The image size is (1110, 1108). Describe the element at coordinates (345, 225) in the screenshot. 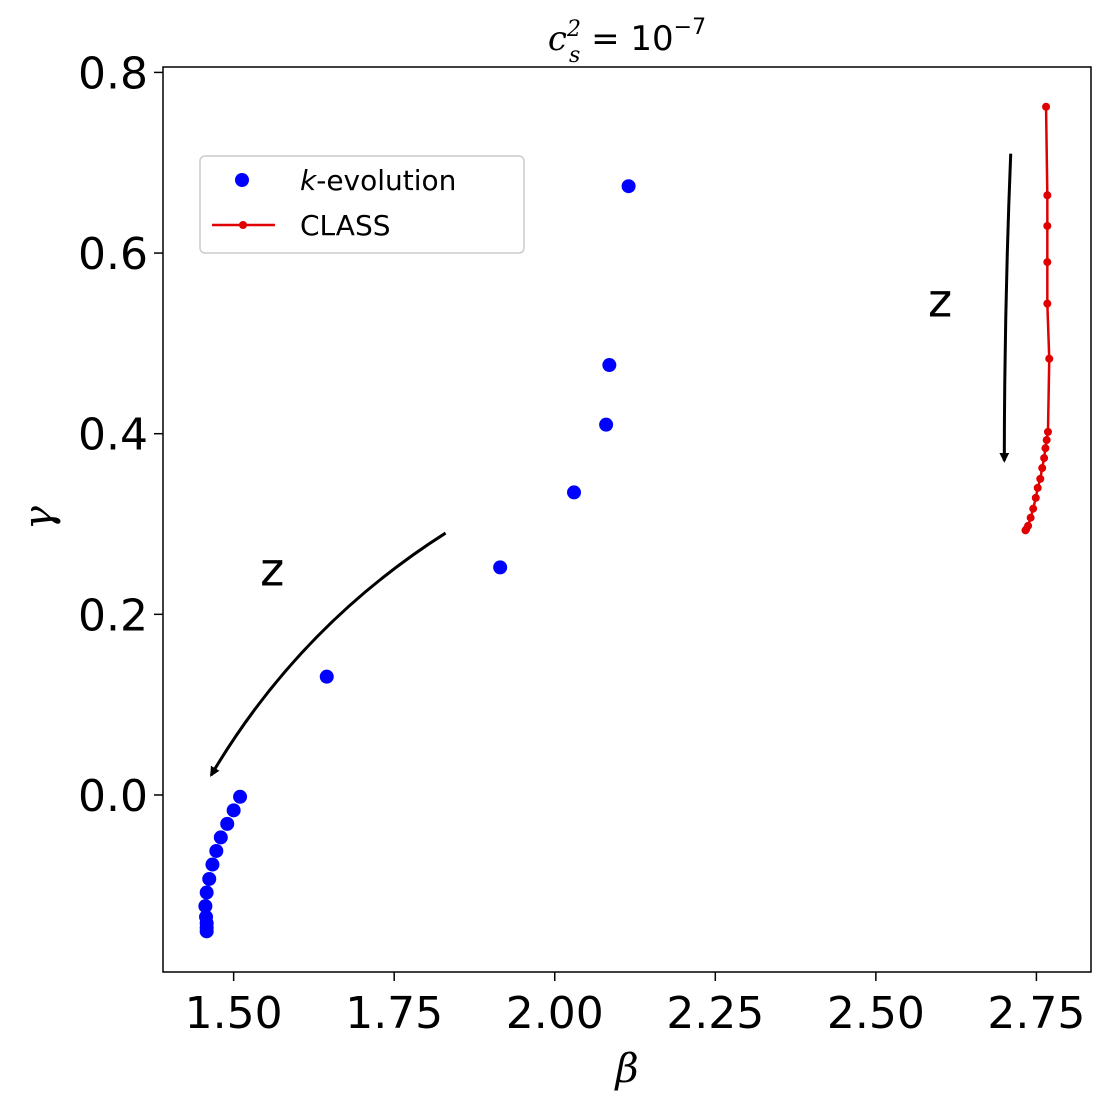

I see `legend-label-class: CLASS` at that location.